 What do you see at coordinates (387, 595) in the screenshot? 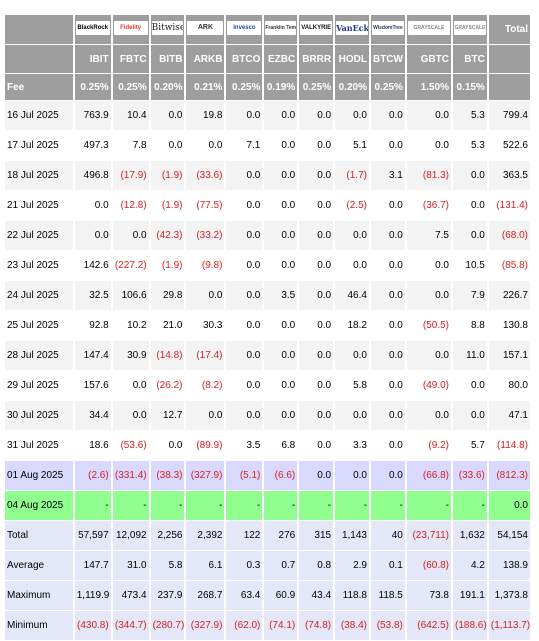
I see `summary-value-cell: 118.5` at bounding box center [387, 595].